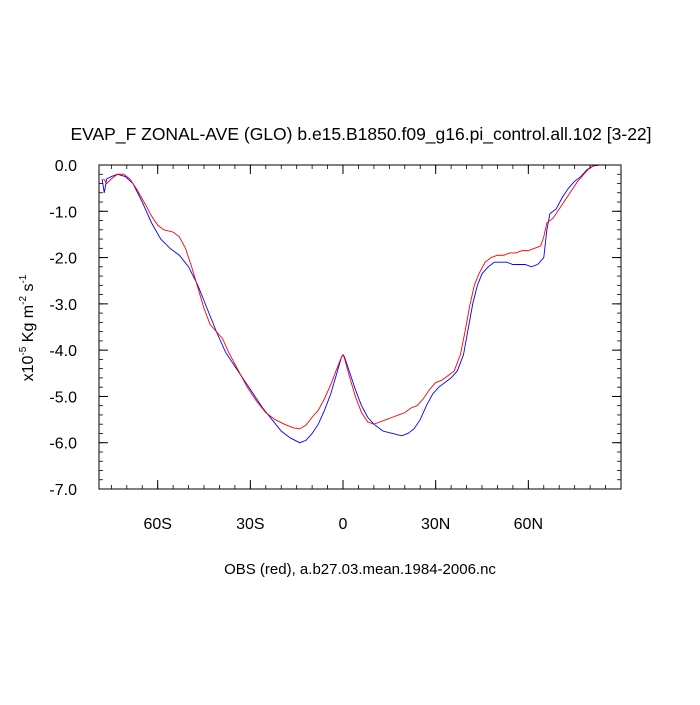  I want to click on ylabel-exp: -5, so click(23, 350).